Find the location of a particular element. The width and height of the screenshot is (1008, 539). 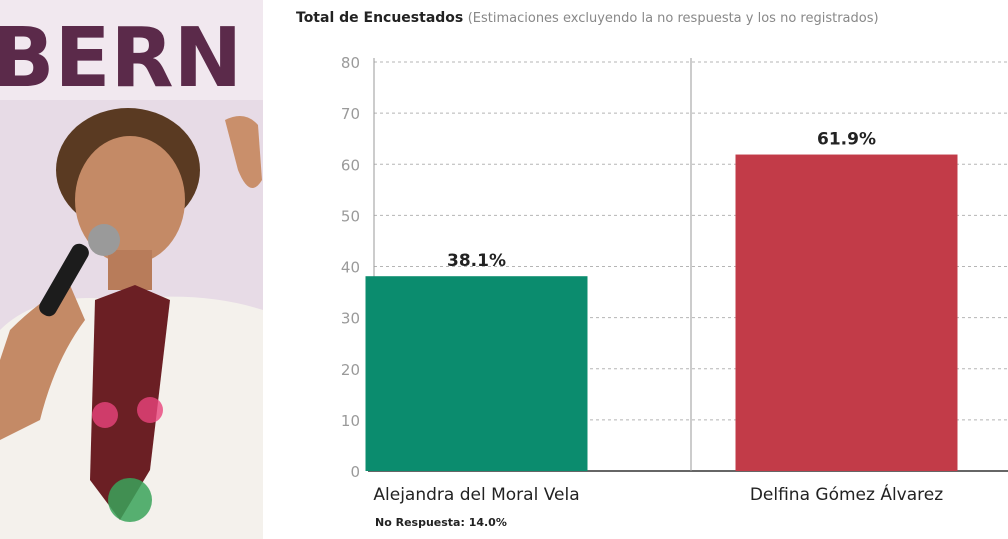

x-category-label: Delfina Gómez Álvarez is located at coordinates (846, 494).